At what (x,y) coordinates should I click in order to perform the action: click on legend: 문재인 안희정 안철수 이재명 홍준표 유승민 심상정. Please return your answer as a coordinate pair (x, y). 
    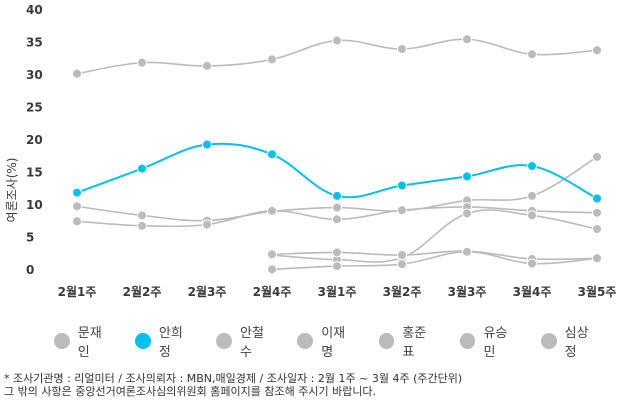
    Looking at the image, I should click on (338, 341).